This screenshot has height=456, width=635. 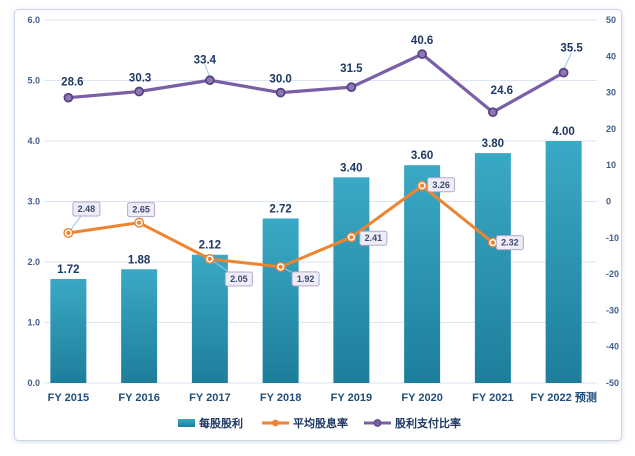 What do you see at coordinates (68, 398) in the screenshot?
I see `x-axis-label: FY 2015` at bounding box center [68, 398].